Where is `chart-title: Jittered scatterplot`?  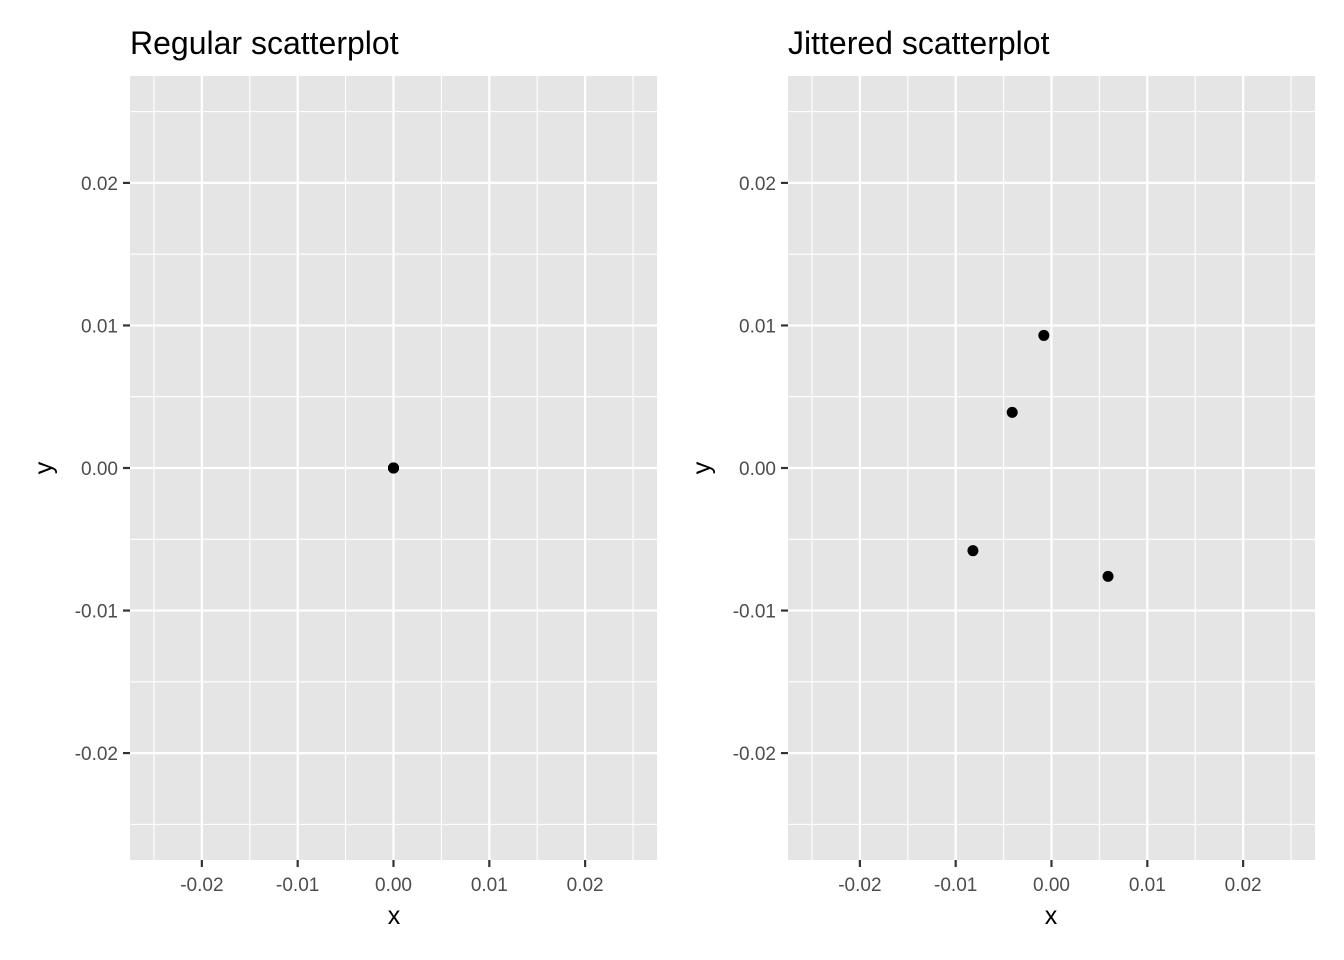
chart-title: Jittered scatterplot is located at coordinates (919, 43).